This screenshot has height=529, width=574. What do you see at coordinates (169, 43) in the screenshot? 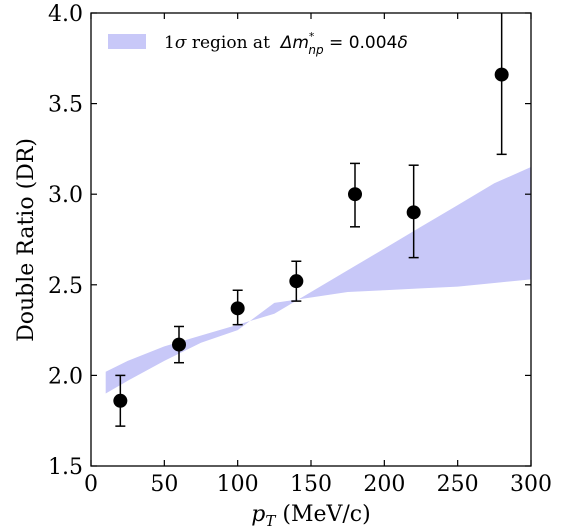
I see `legend-prefix: 1` at bounding box center [169, 43].